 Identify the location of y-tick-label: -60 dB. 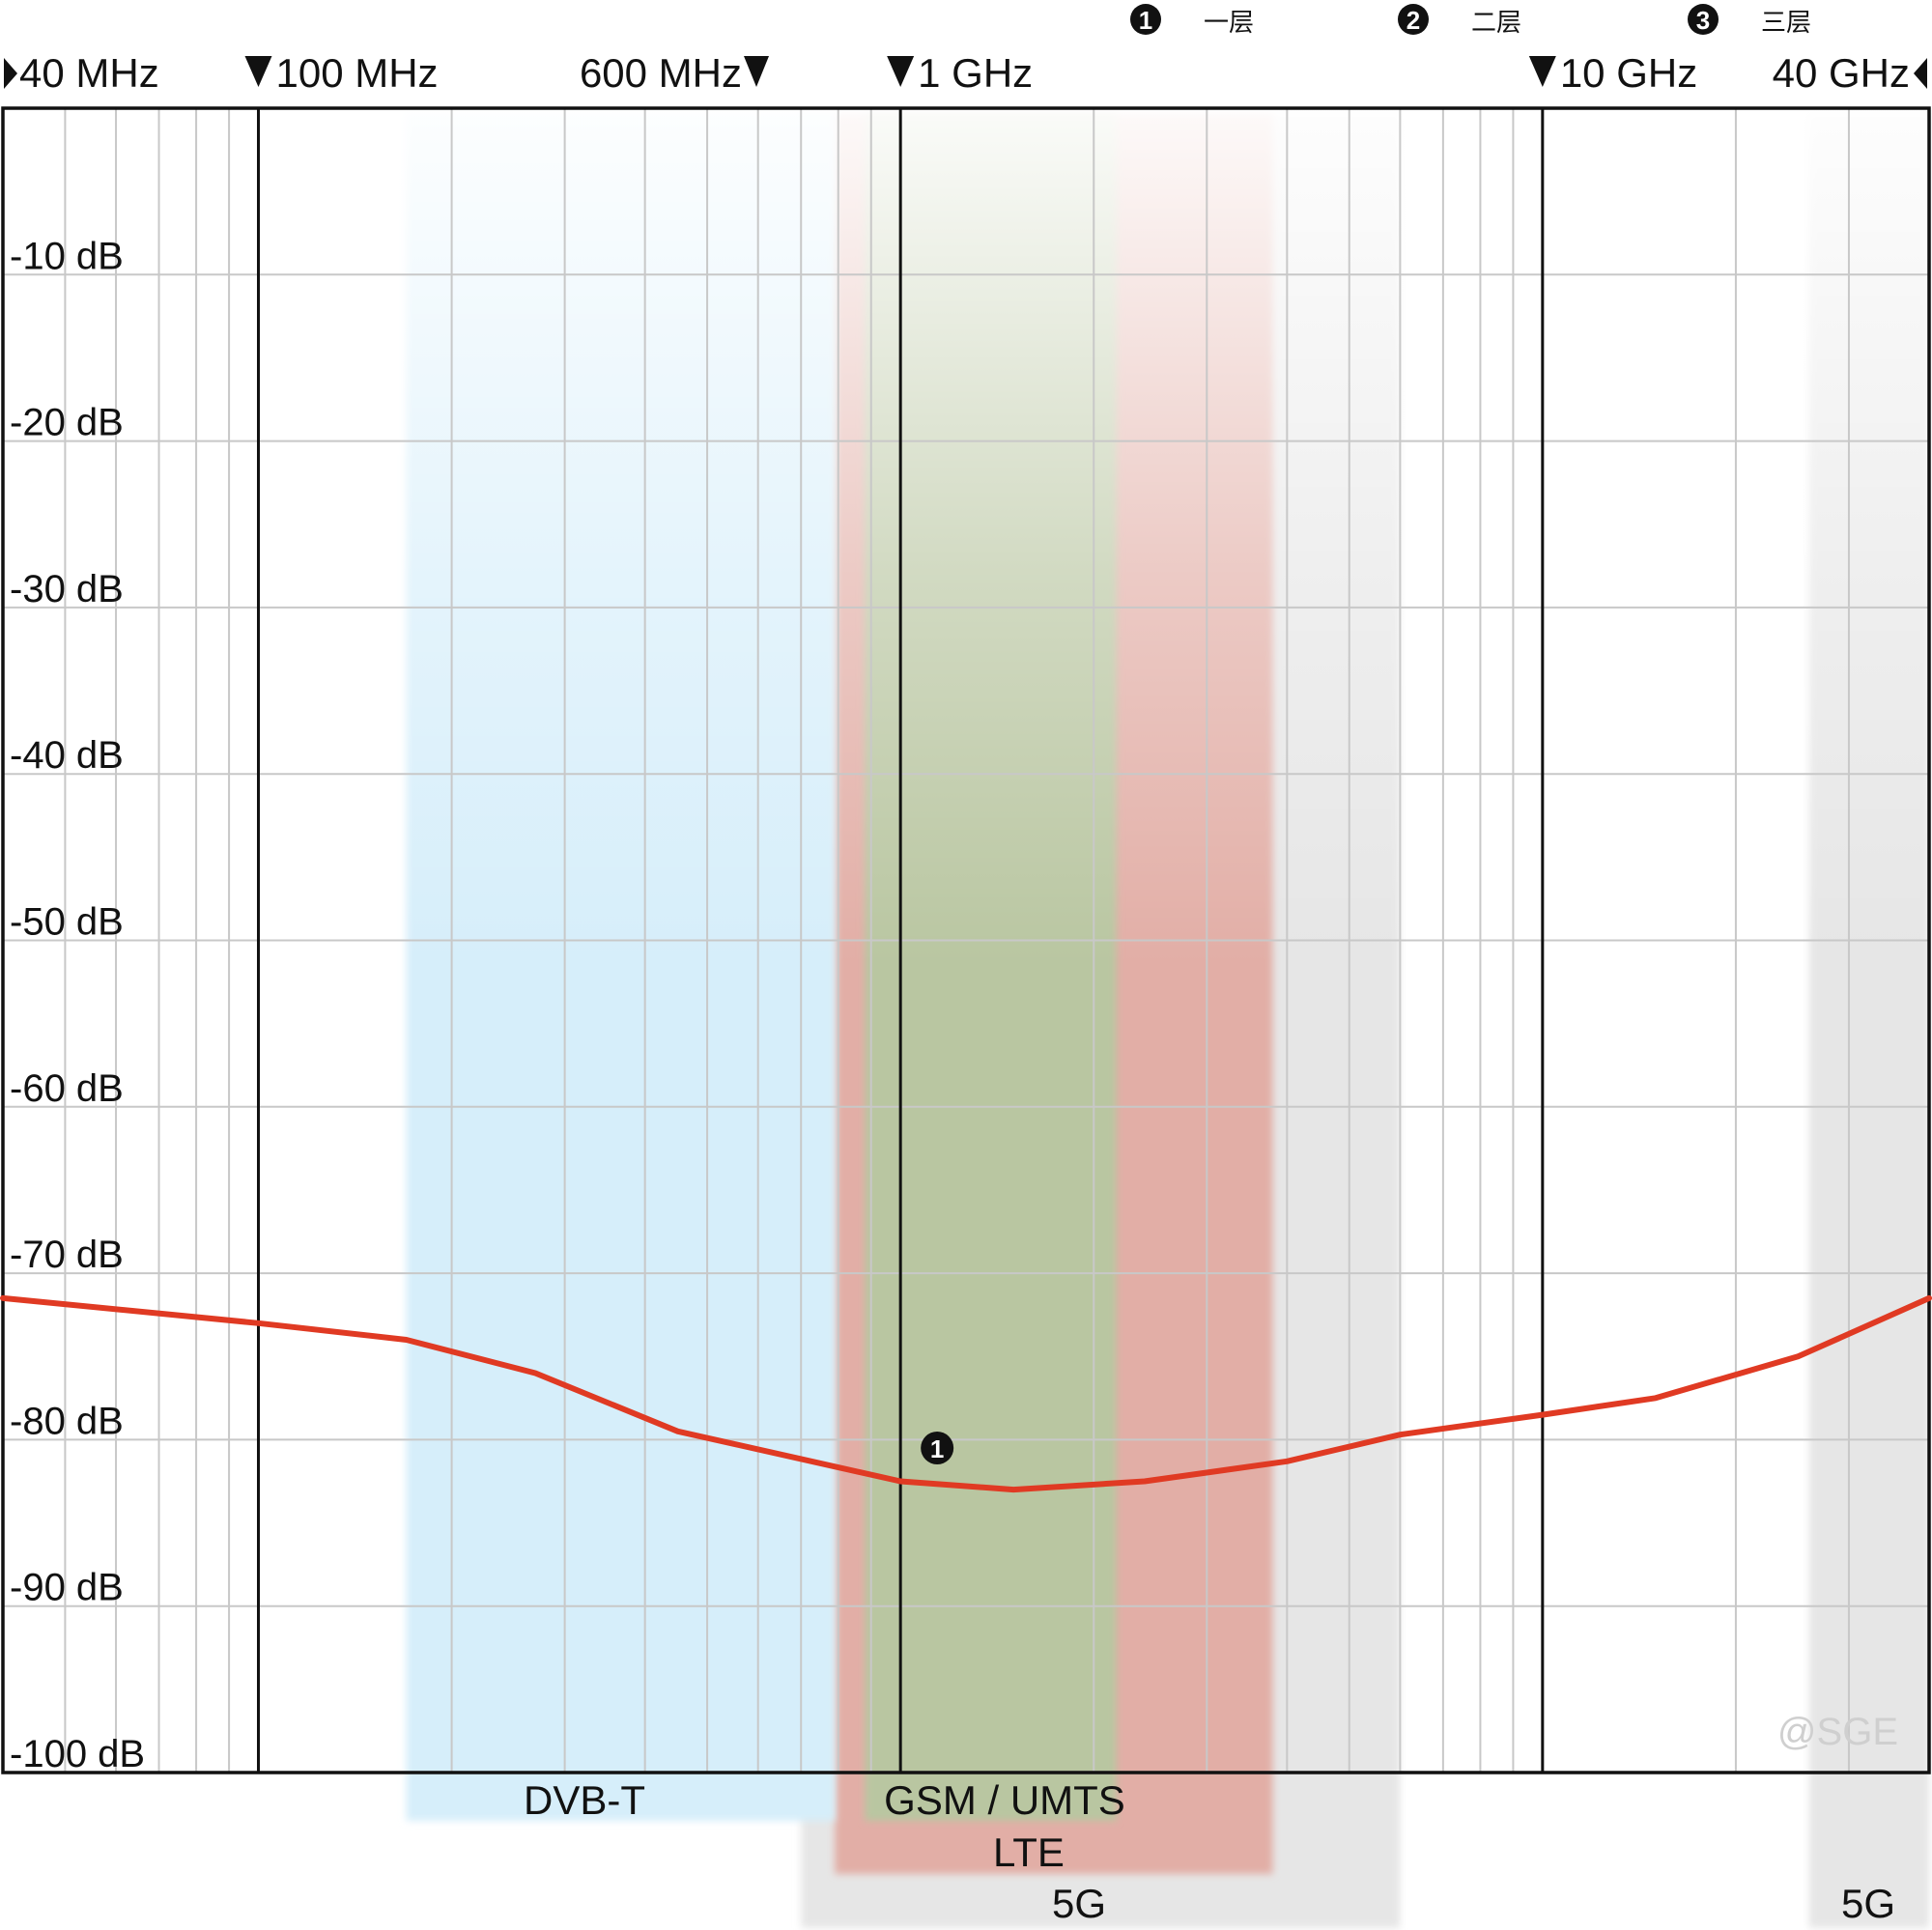
(67, 1088).